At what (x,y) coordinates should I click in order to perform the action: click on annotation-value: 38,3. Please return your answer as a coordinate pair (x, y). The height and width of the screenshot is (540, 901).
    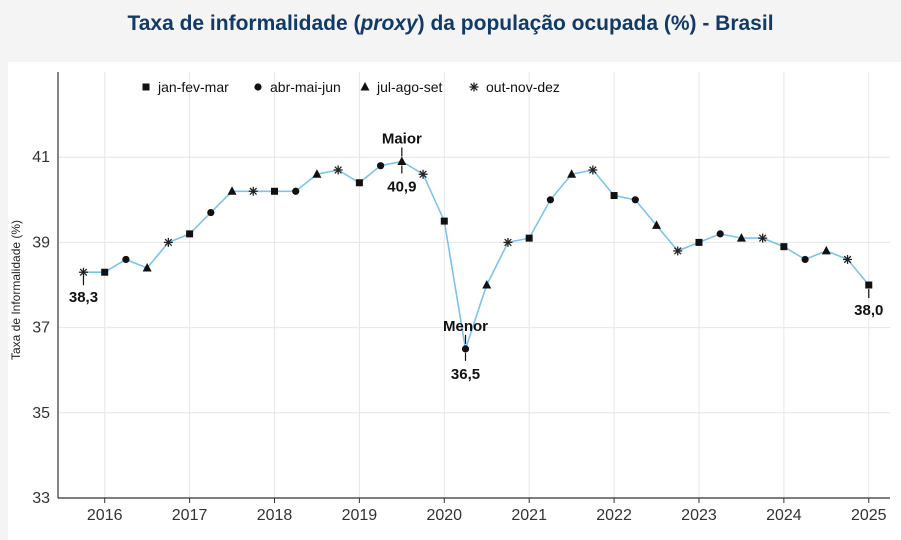
    Looking at the image, I should click on (83, 297).